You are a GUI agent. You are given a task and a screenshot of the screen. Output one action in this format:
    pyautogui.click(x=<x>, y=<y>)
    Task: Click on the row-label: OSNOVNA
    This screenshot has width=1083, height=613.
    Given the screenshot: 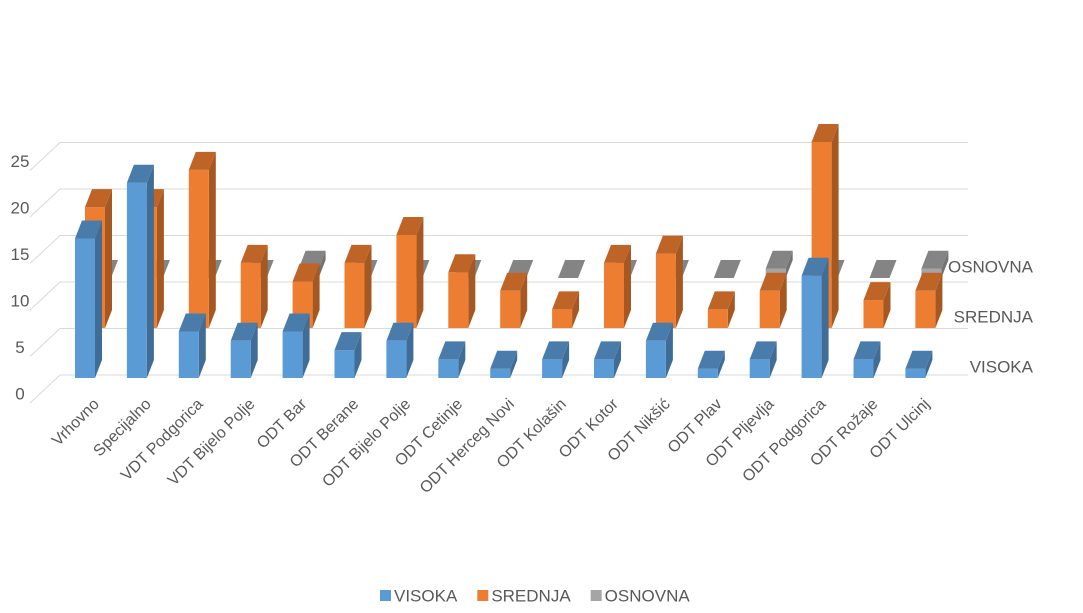 What is the action you would take?
    pyautogui.click(x=991, y=266)
    